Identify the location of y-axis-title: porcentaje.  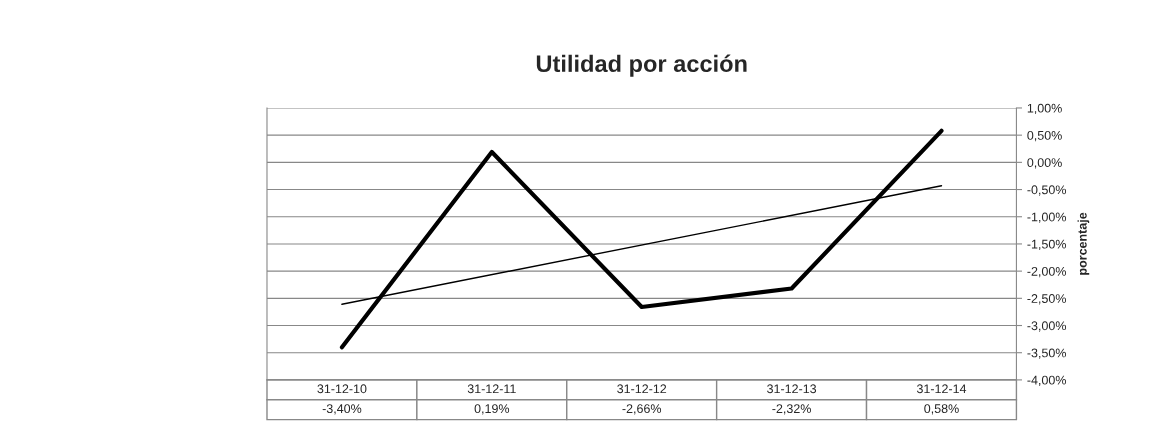
(1083, 243).